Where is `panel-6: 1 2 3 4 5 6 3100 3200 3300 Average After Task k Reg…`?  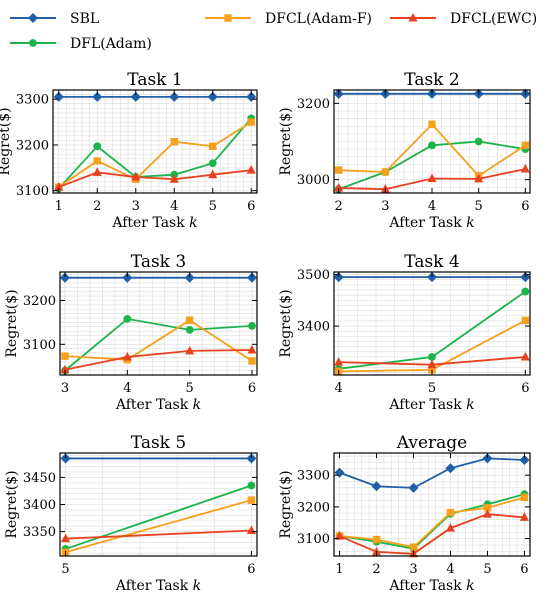
panel-6: 1 2 3 4 5 6 3100 3200 3300 Average After Task k Reg… is located at coordinates (404, 513).